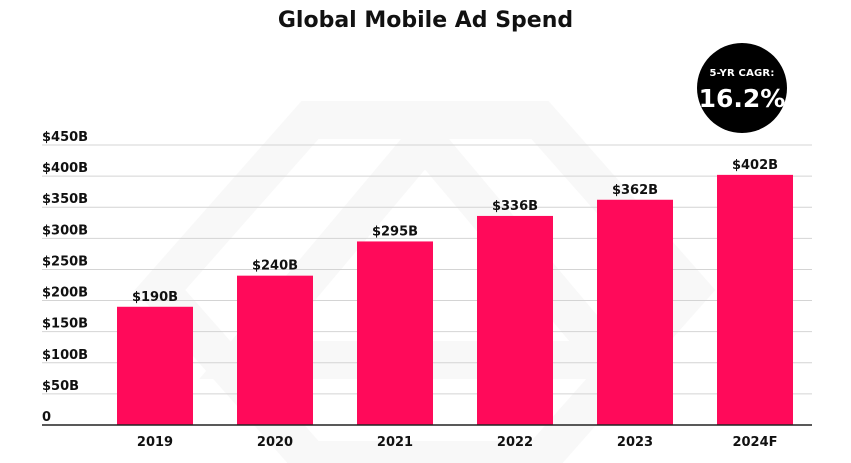 This screenshot has width=851, height=463. Describe the element at coordinates (65, 230) in the screenshot. I see `y-tick-label: $300B` at that location.